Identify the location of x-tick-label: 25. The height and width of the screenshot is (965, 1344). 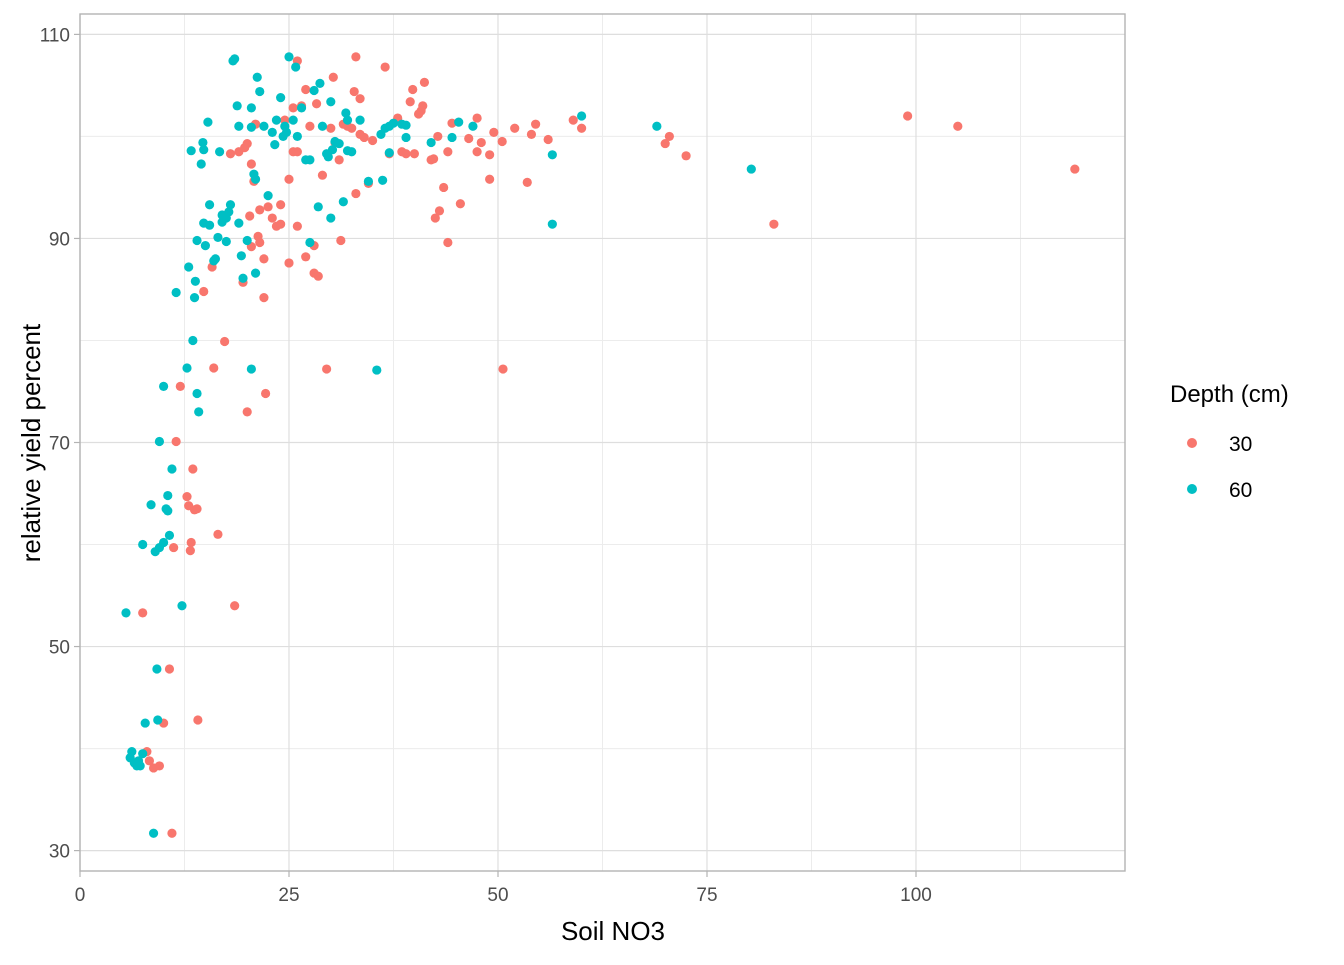
(288, 895).